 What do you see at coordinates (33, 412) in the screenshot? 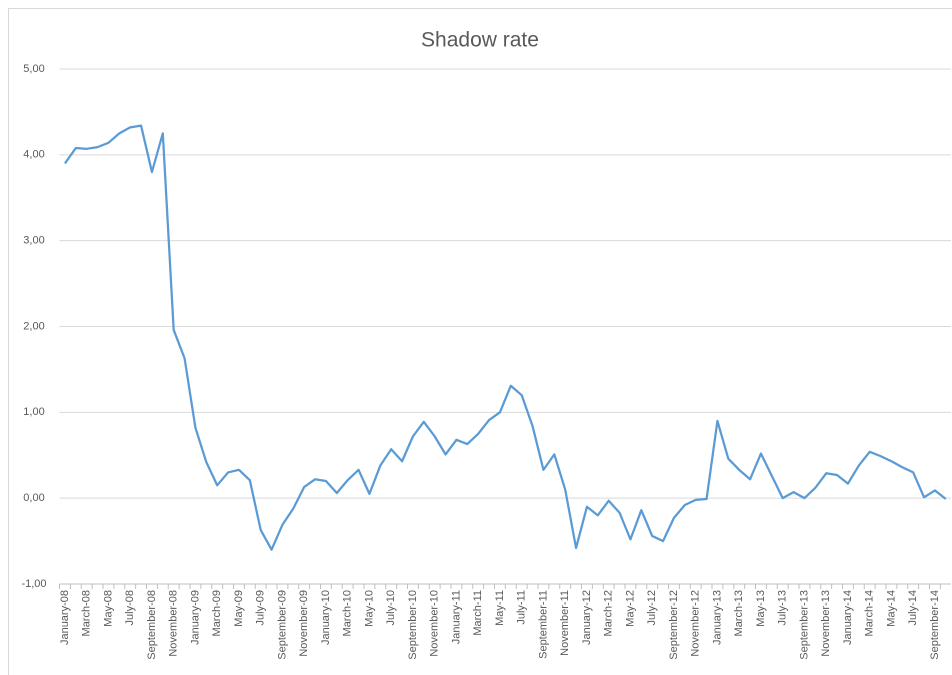
I see `y-tick-label: 1,00` at bounding box center [33, 412].